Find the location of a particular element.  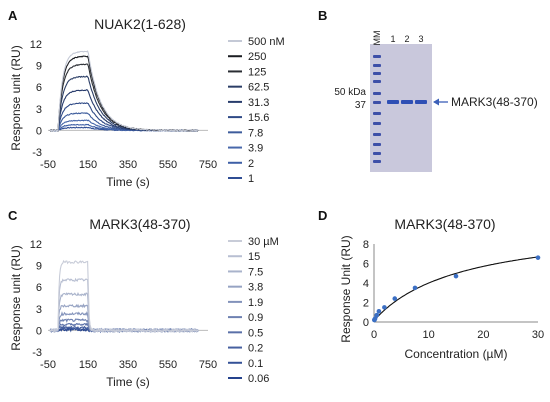

y-tick-c-0: 12 is located at coordinates (36, 245).